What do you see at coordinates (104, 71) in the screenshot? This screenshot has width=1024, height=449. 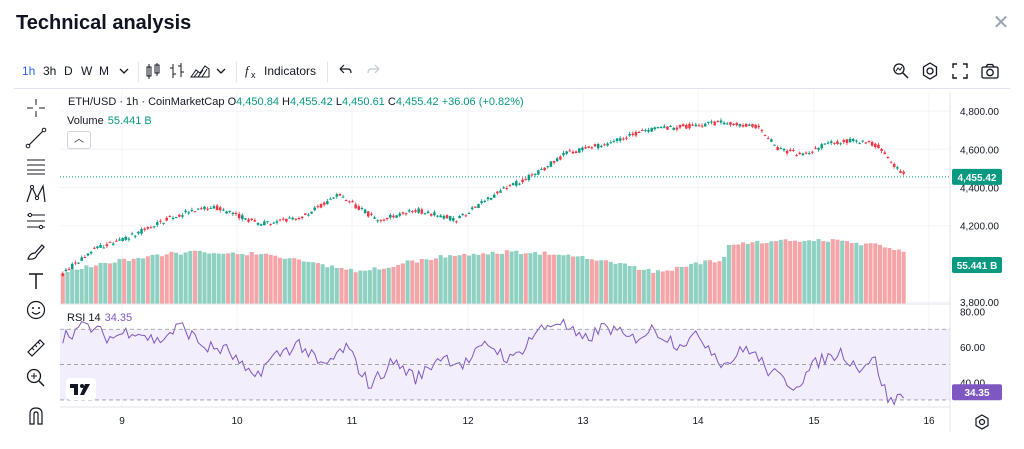 I see `timeframe-m: M` at bounding box center [104, 71].